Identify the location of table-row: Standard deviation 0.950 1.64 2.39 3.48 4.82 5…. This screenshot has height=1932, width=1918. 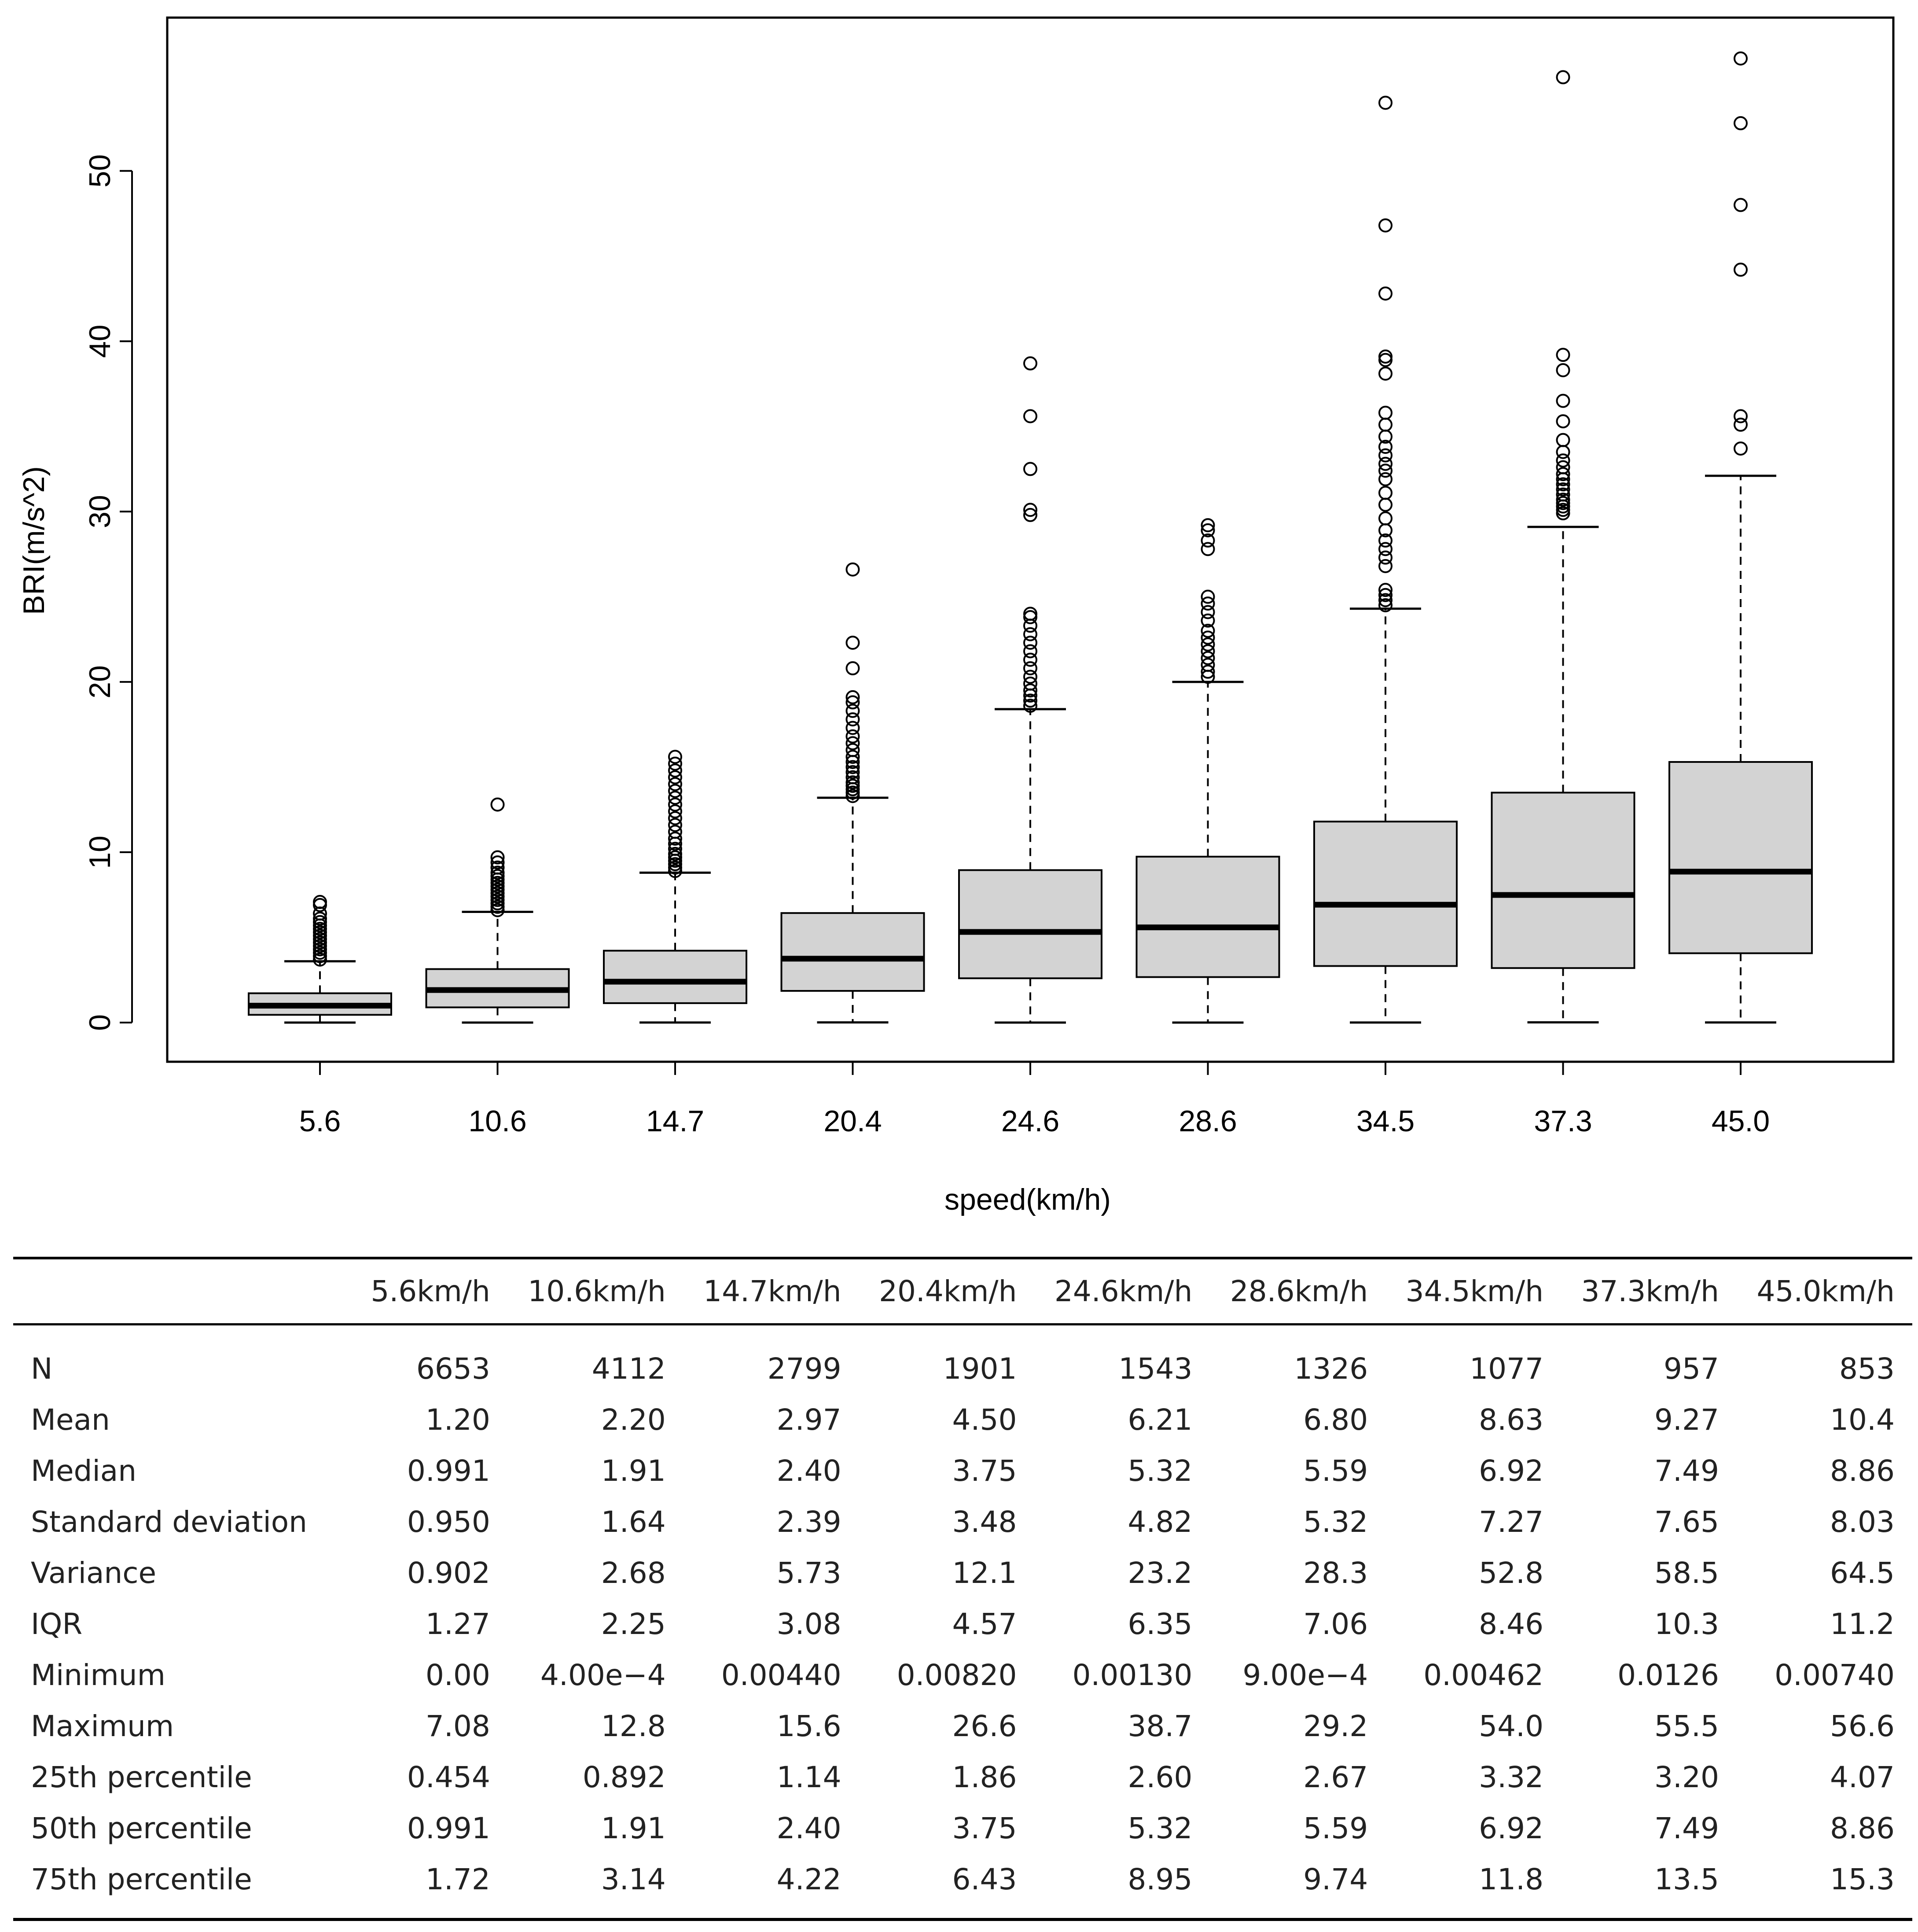
(962, 1522).